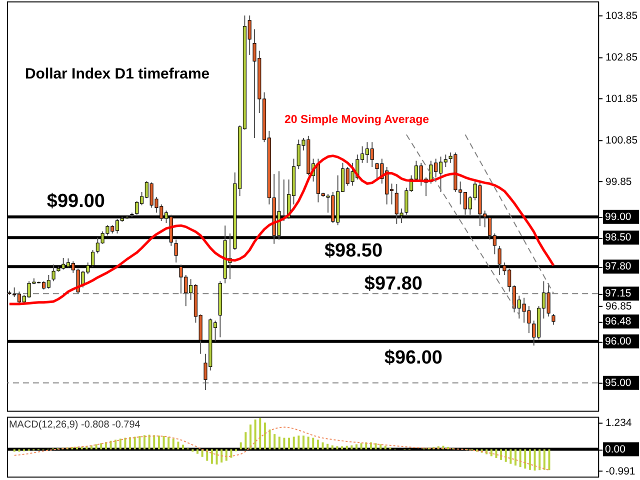 The height and width of the screenshot is (480, 640). What do you see at coordinates (74, 425) in the screenshot?
I see `chart-title: MACD(12,26,9) -0.808 -0.794` at bounding box center [74, 425].